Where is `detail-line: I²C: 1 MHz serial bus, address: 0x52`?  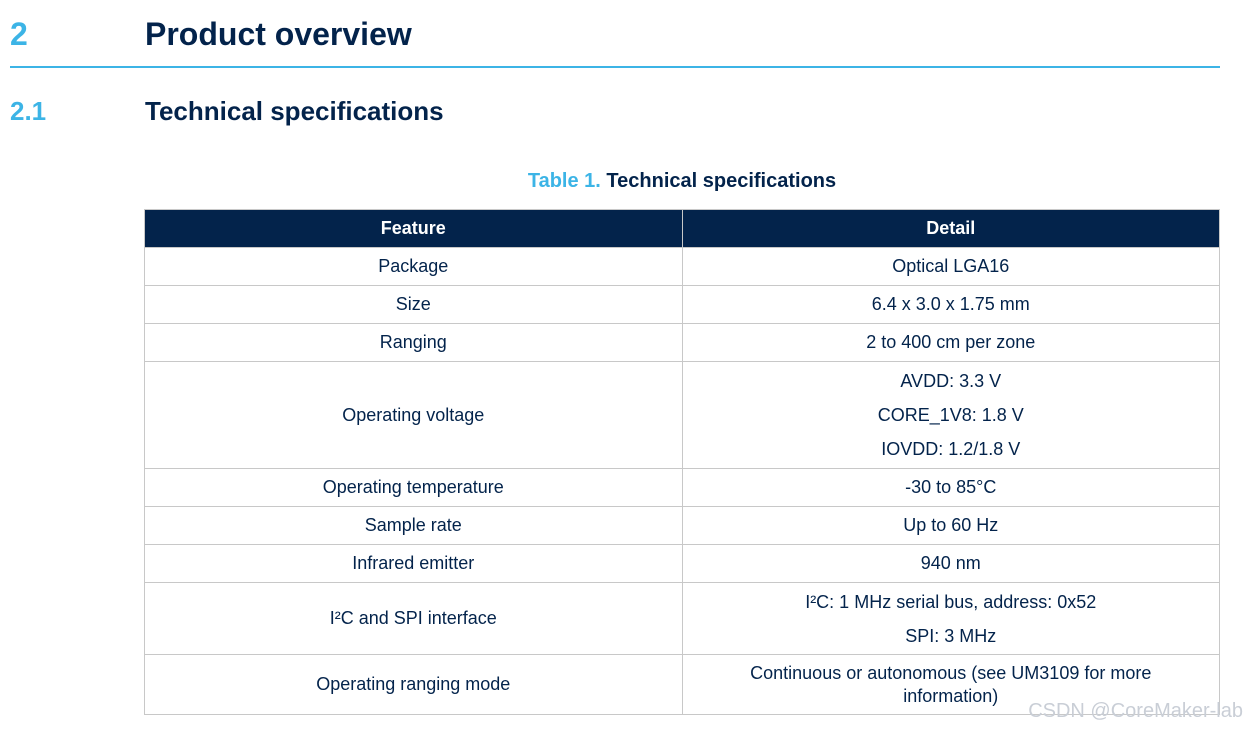 detail-line: I²C: 1 MHz serial bus, address: 0x52 is located at coordinates (951, 601).